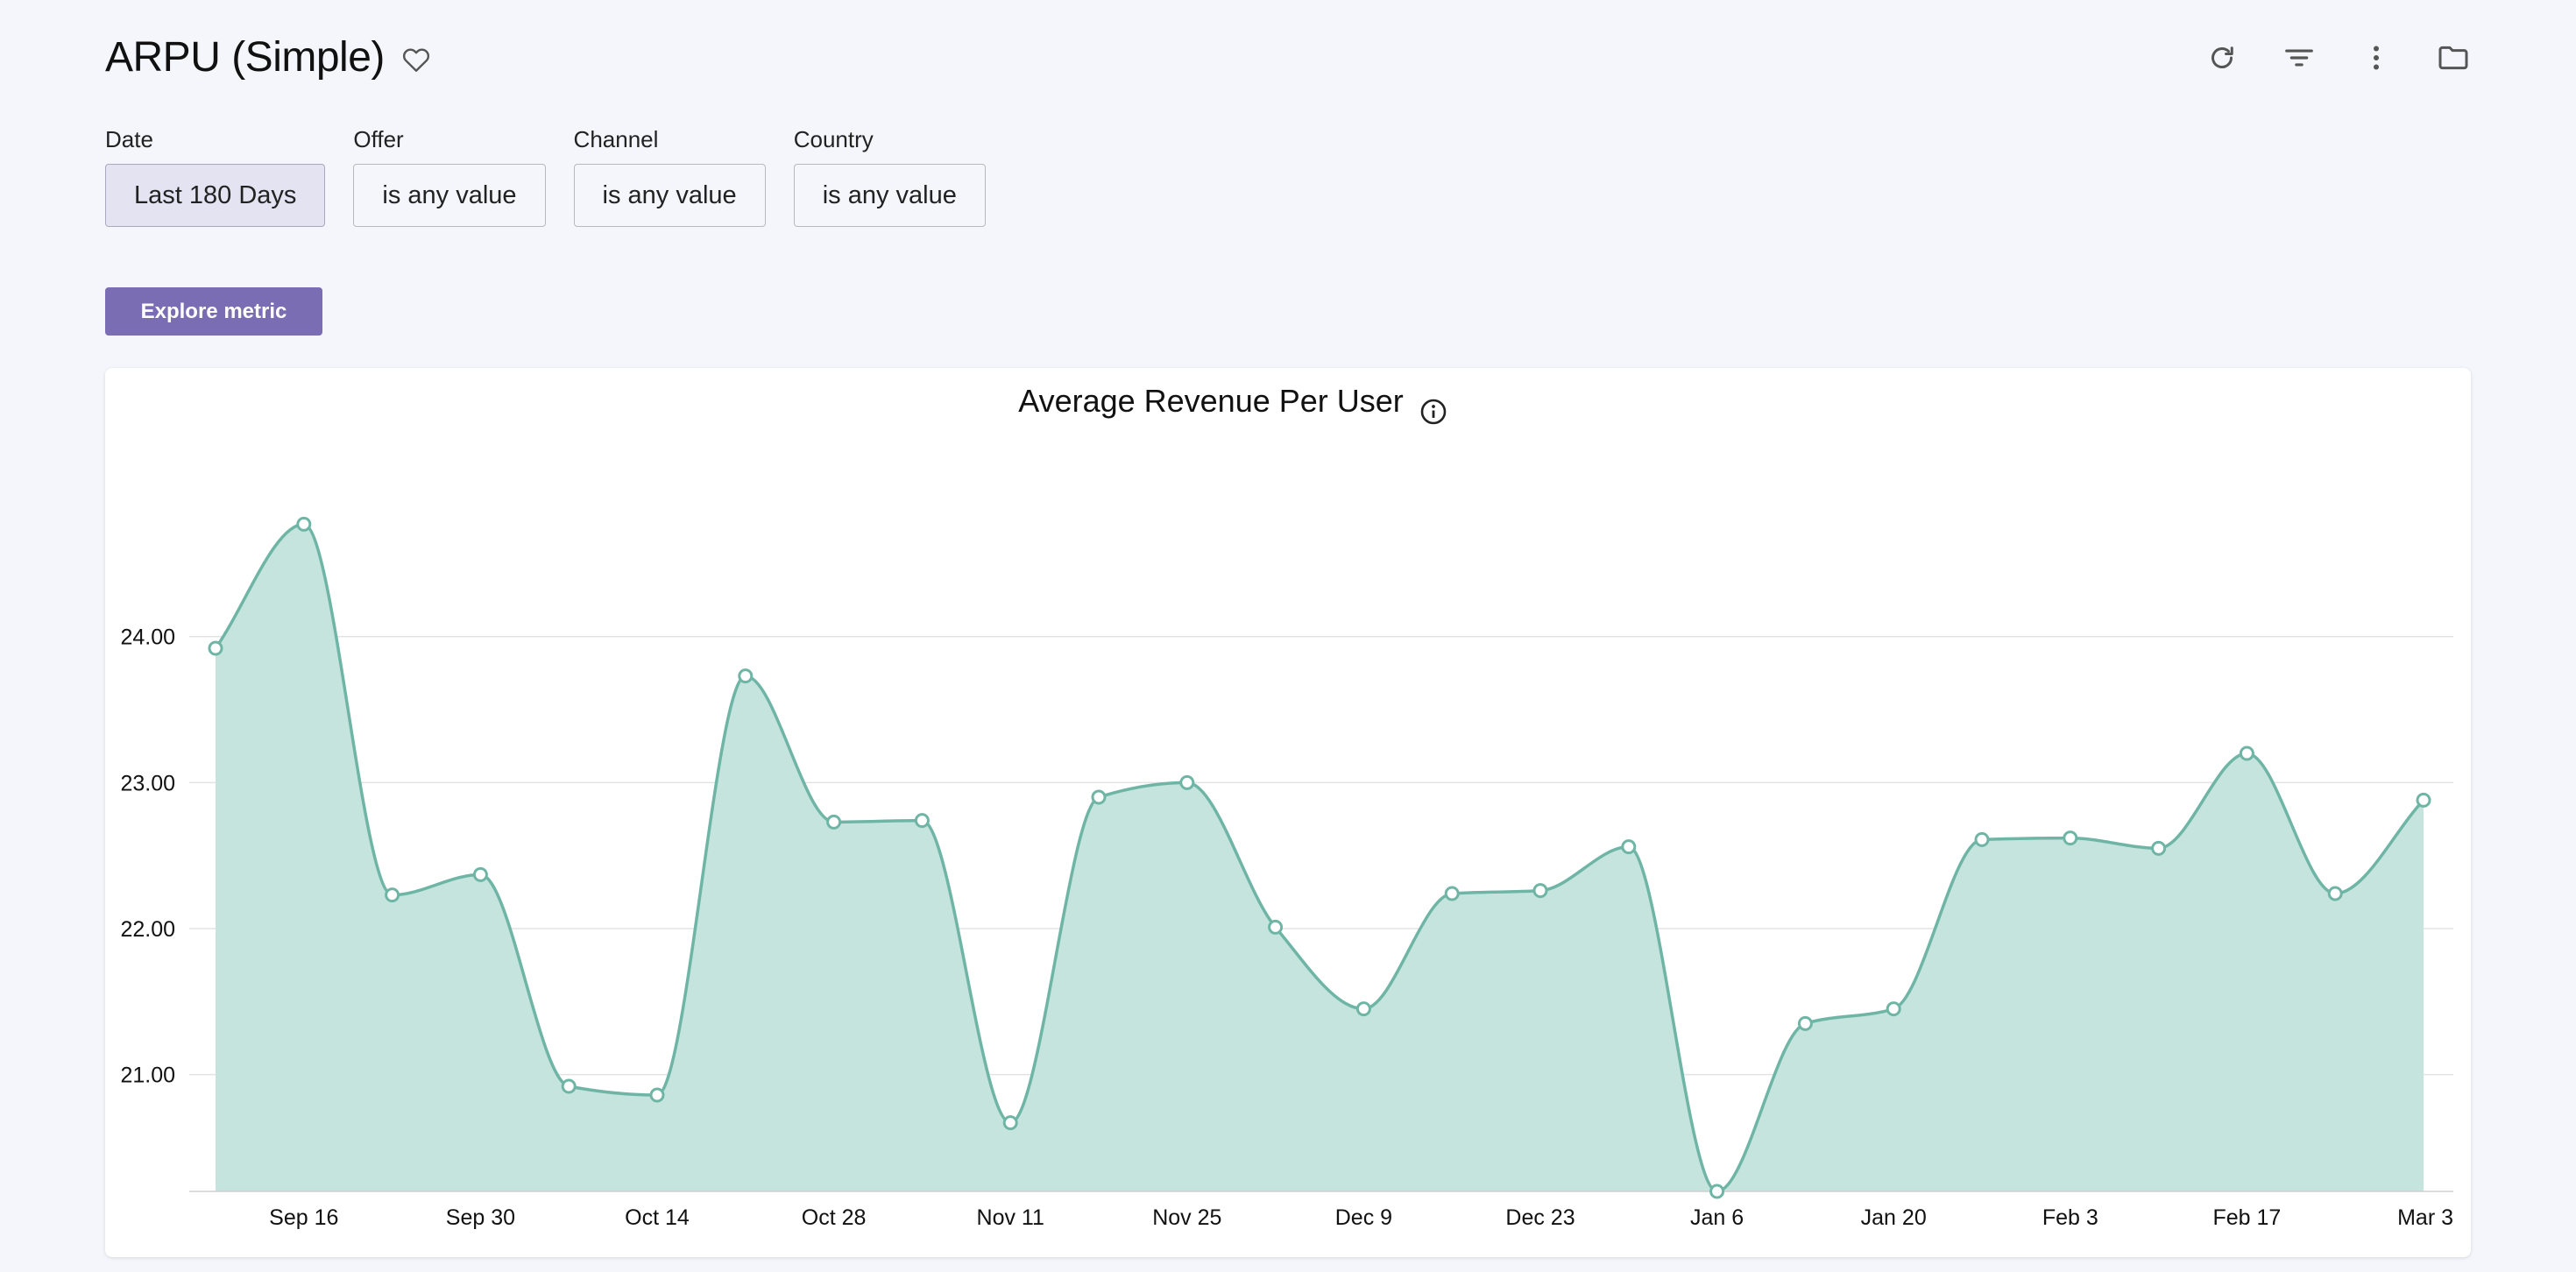 The height and width of the screenshot is (1272, 2576). Describe the element at coordinates (2246, 1217) in the screenshot. I see `x-tick-label: Feb 17` at that location.